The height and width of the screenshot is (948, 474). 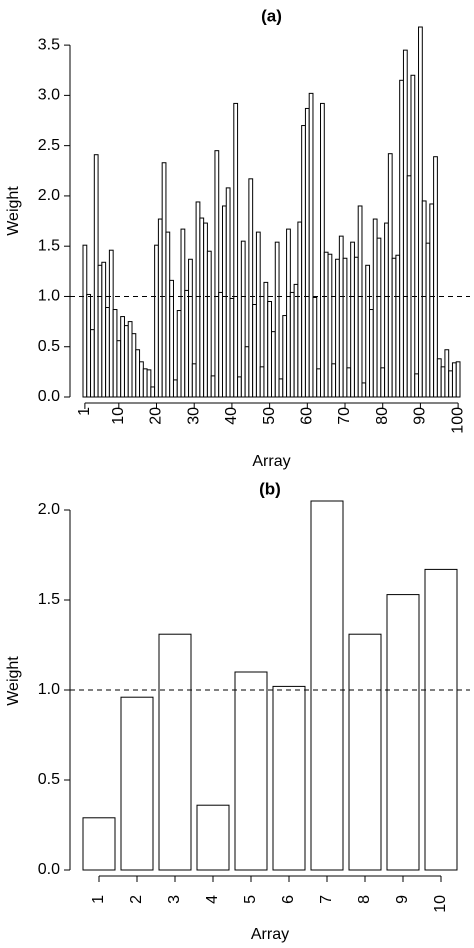 I want to click on y-tick-label: 3.5, so click(x=49, y=44).